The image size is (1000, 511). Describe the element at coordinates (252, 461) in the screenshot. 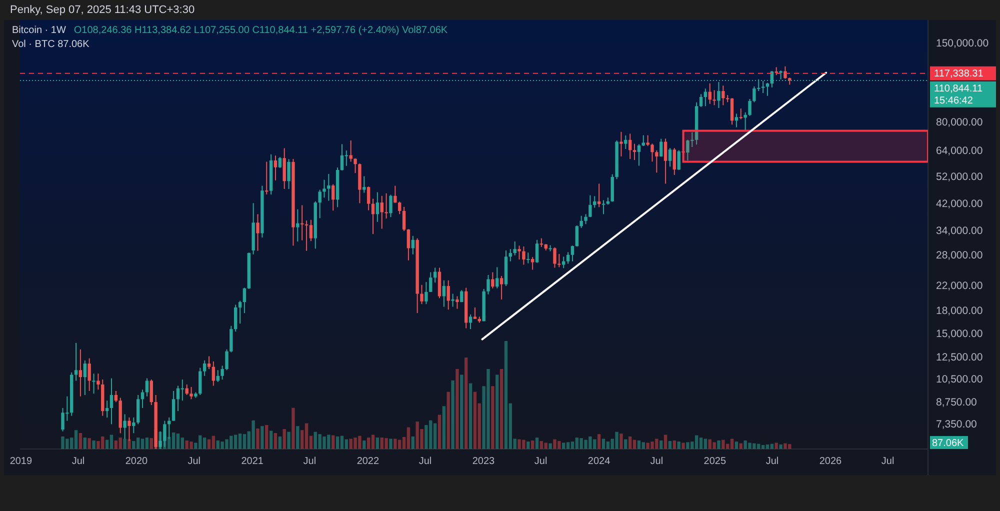

I see `x-tick-label: 2021` at that location.